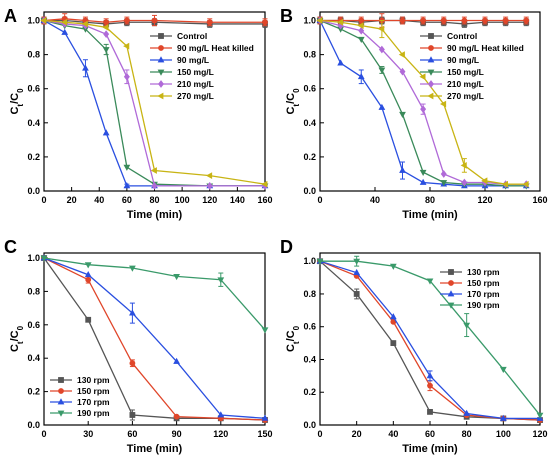 Image resolution: width=550 pixels, height=461 pixels. What do you see at coordinates (10, 16) in the screenshot?
I see `panel-letter: A` at bounding box center [10, 16].